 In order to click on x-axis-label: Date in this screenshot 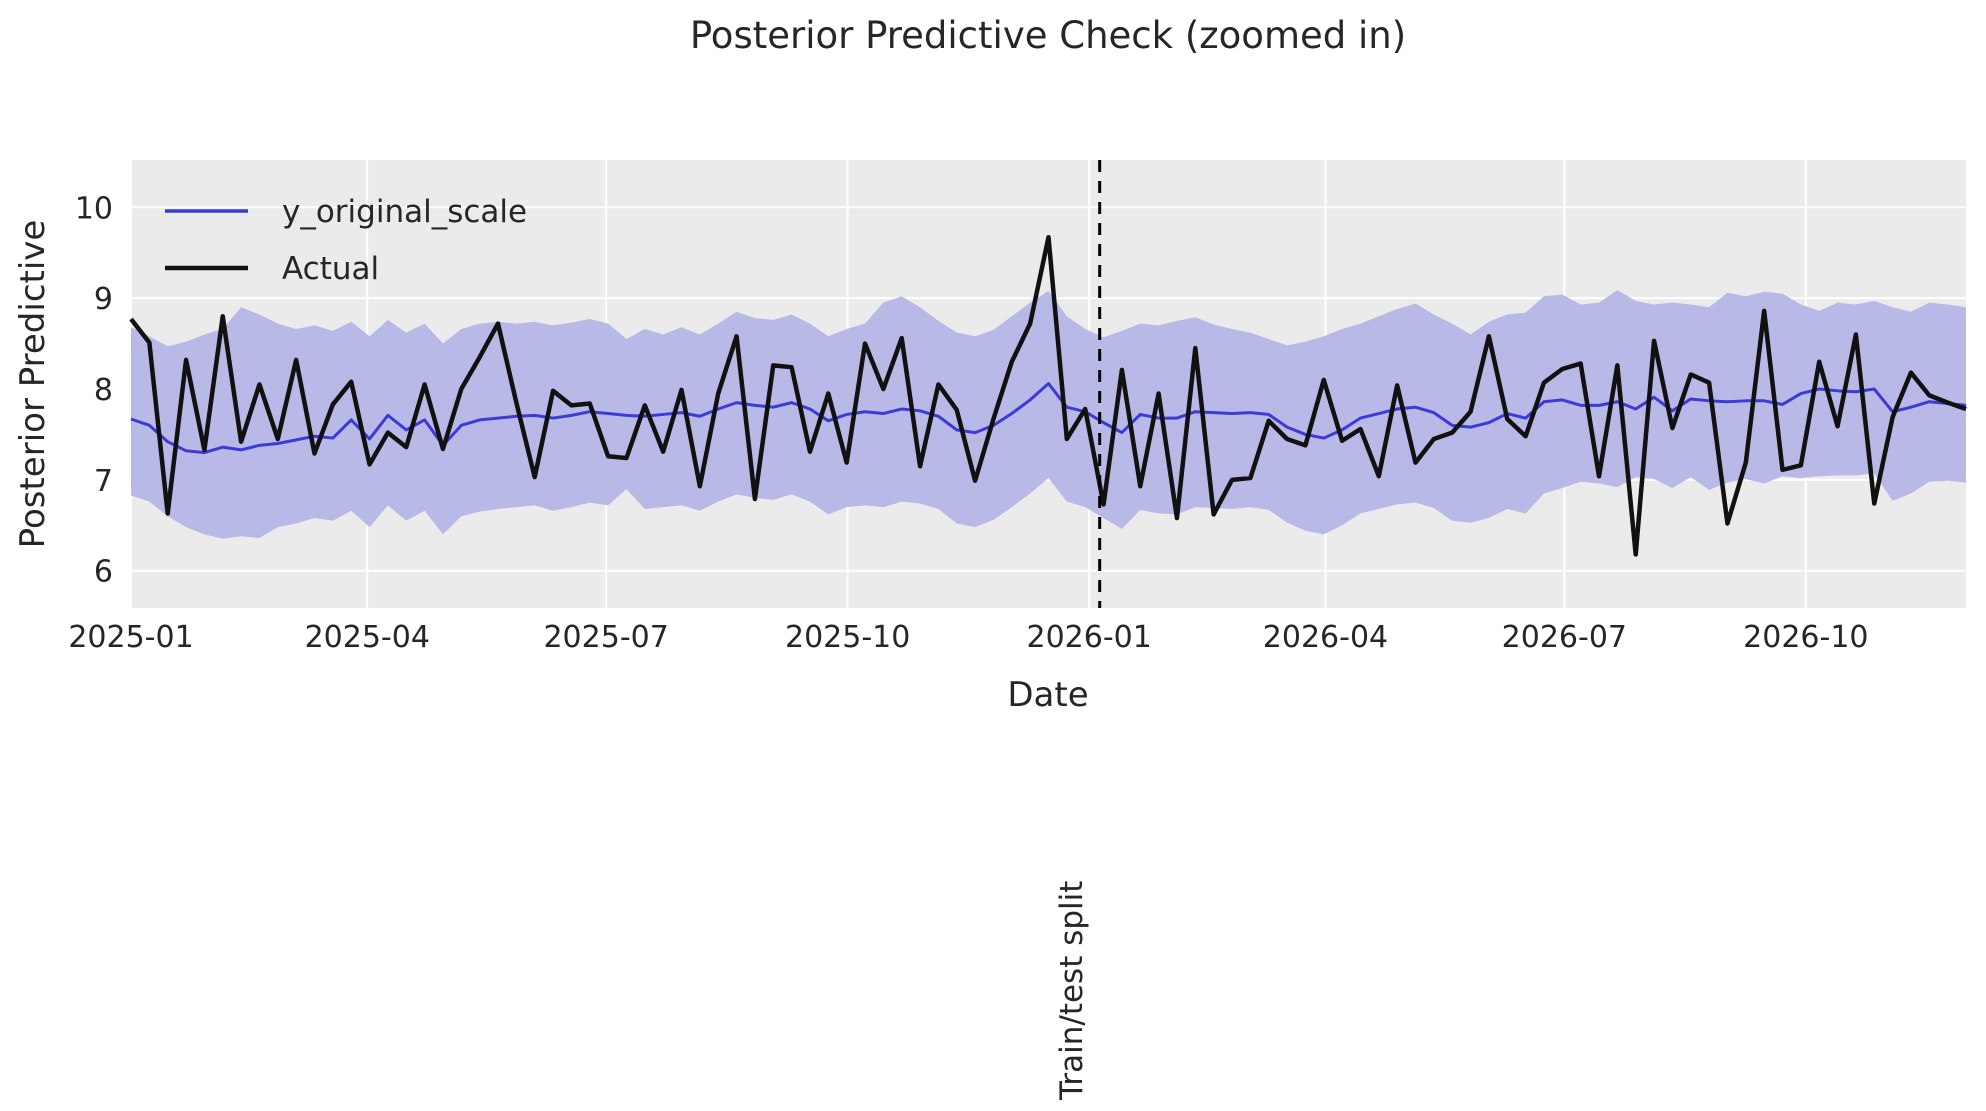, I will do `click(1047, 695)`.